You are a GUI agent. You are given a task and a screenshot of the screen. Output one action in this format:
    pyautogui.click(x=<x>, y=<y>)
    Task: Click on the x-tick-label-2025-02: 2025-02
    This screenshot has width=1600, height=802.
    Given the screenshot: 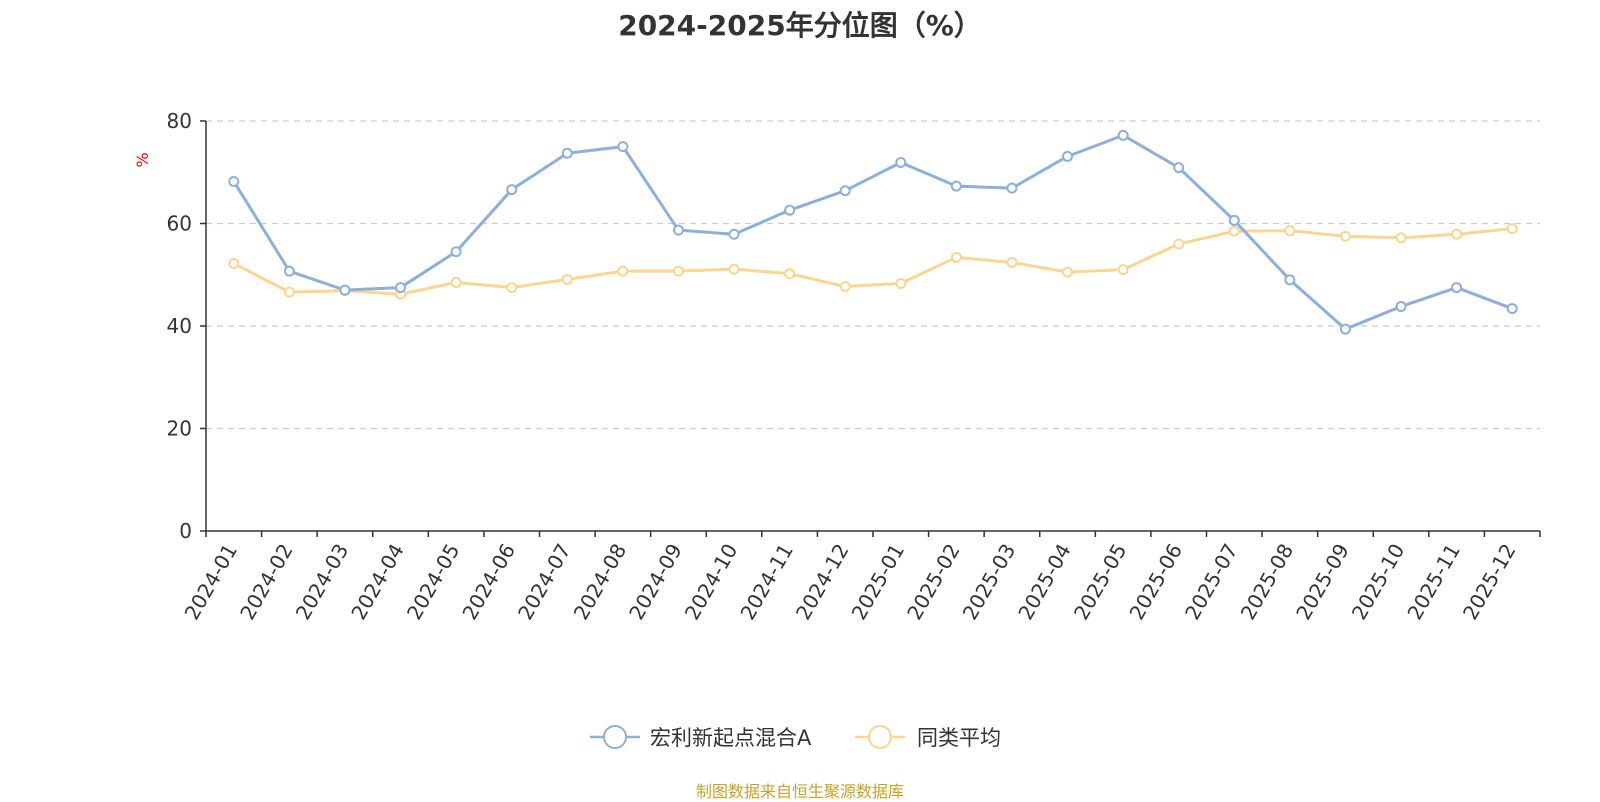 What is the action you would take?
    pyautogui.click(x=933, y=582)
    